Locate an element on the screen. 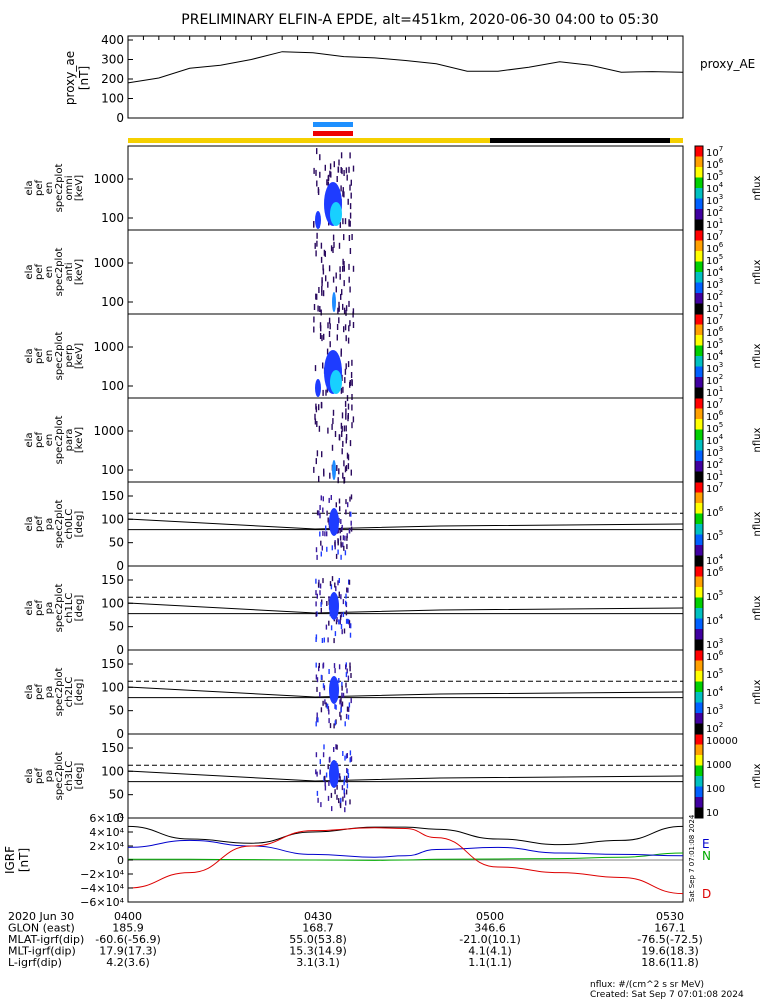  ephem-value: 15.3(14.9) is located at coordinates (318, 951).